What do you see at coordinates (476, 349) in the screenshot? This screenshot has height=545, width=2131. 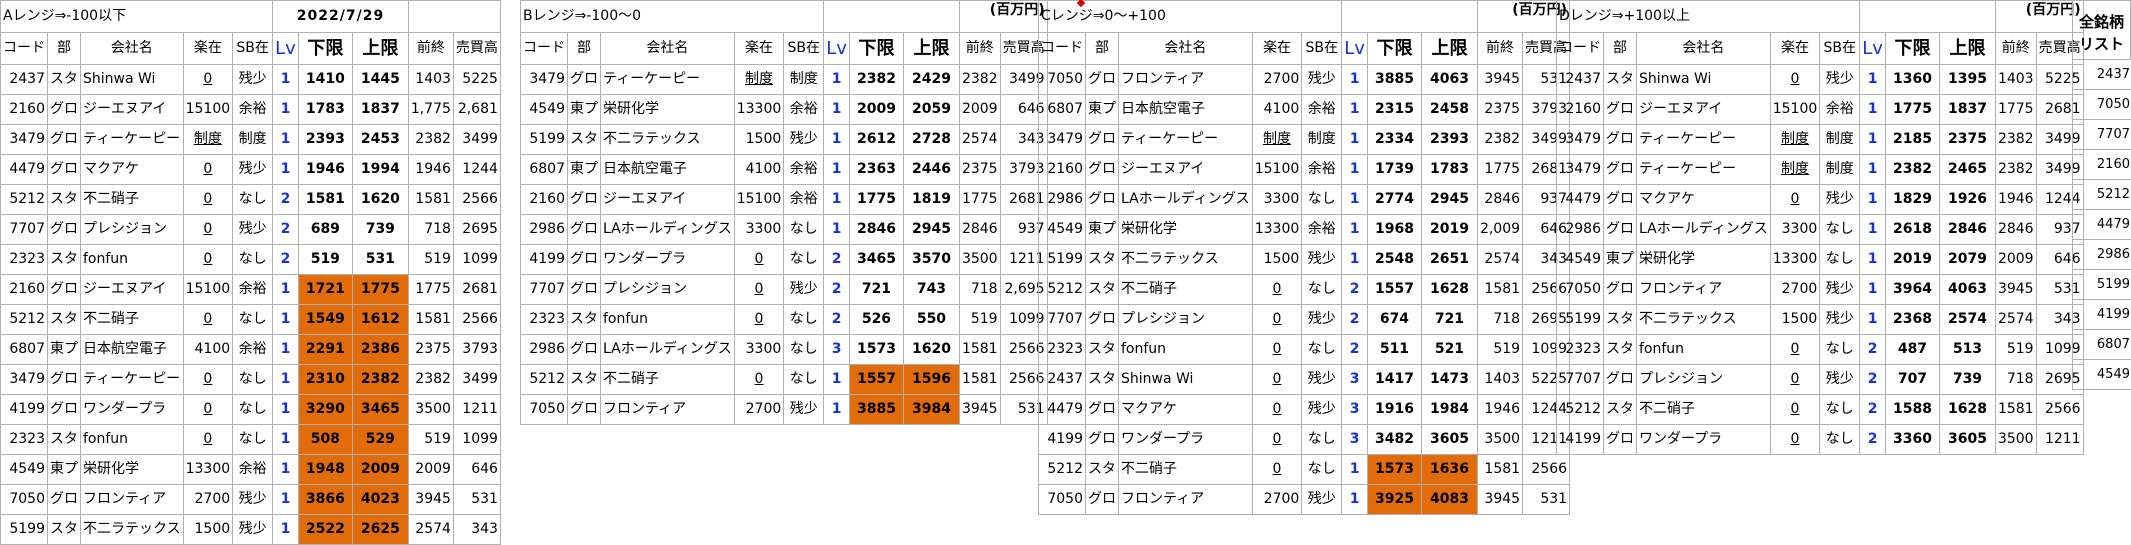 I see `cell-sales: 3793` at bounding box center [476, 349].